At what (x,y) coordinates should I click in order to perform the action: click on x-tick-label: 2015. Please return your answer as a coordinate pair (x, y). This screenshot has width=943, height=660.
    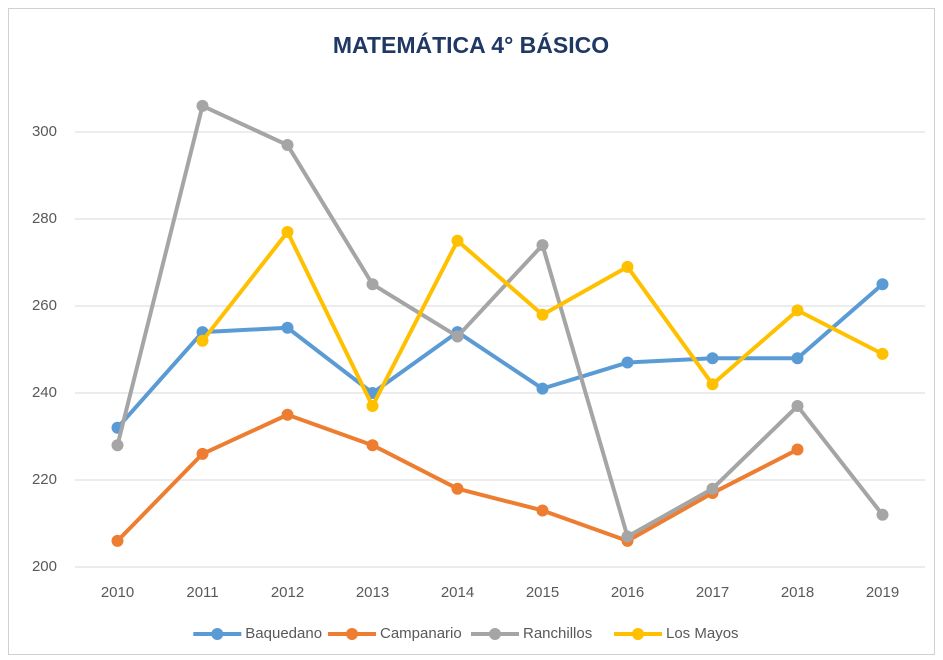
    Looking at the image, I should click on (542, 592).